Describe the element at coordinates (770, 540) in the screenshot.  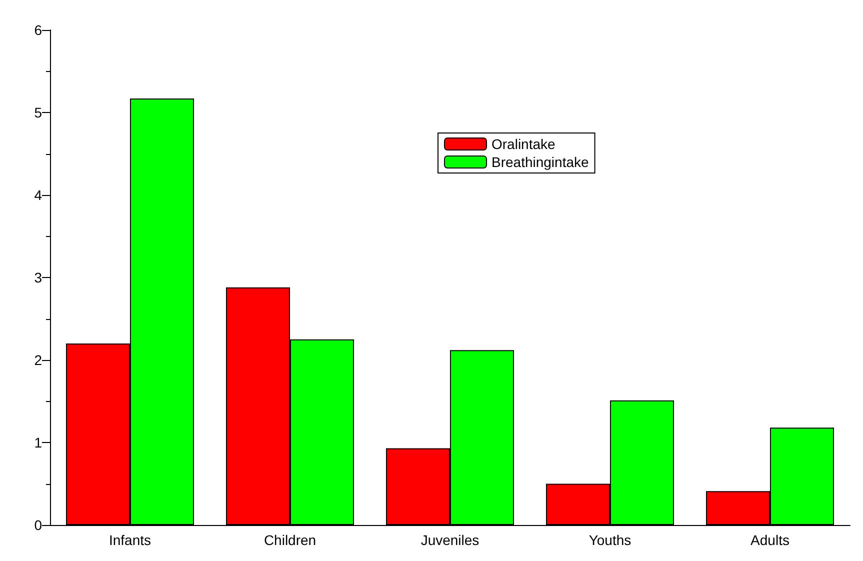
I see `x-tick-label: Adults` at that location.